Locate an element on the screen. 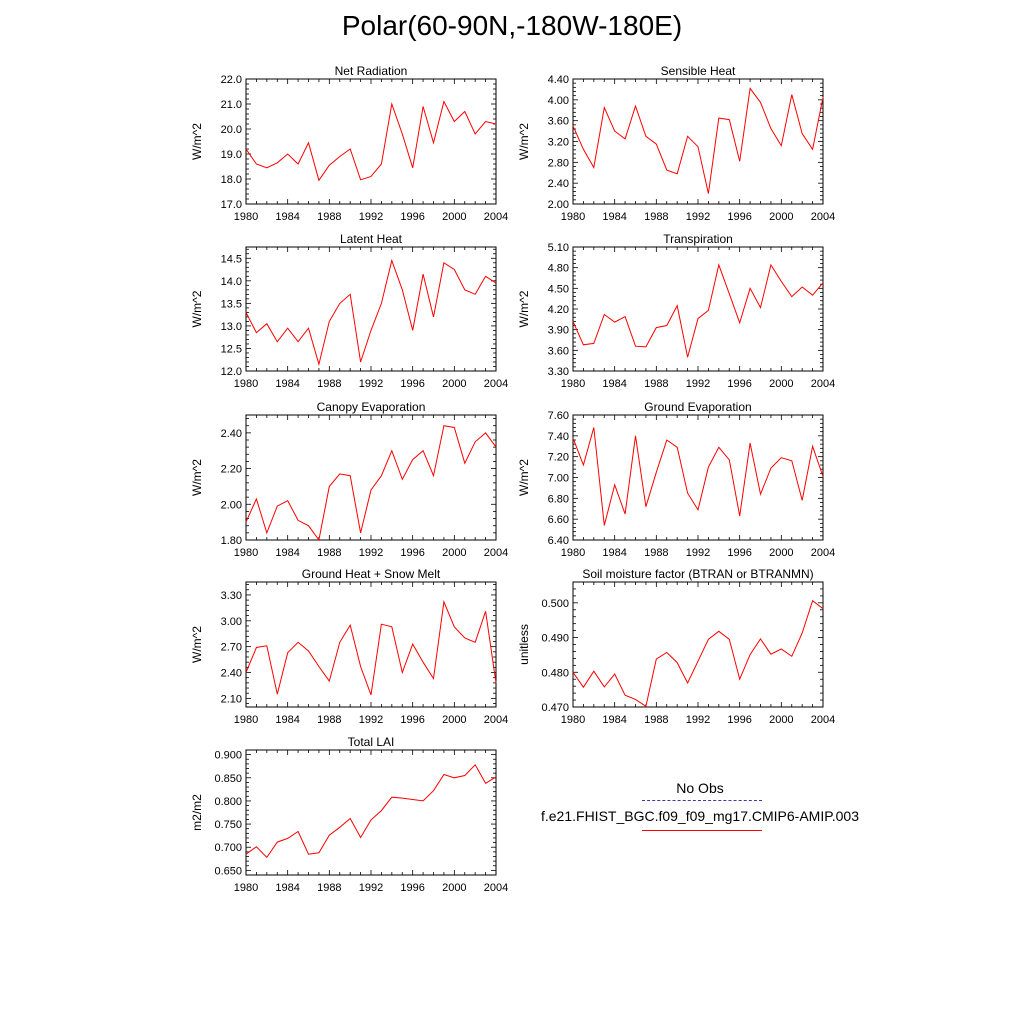 This screenshot has width=1024, height=1024. panel1-series-line is located at coordinates (371, 141).